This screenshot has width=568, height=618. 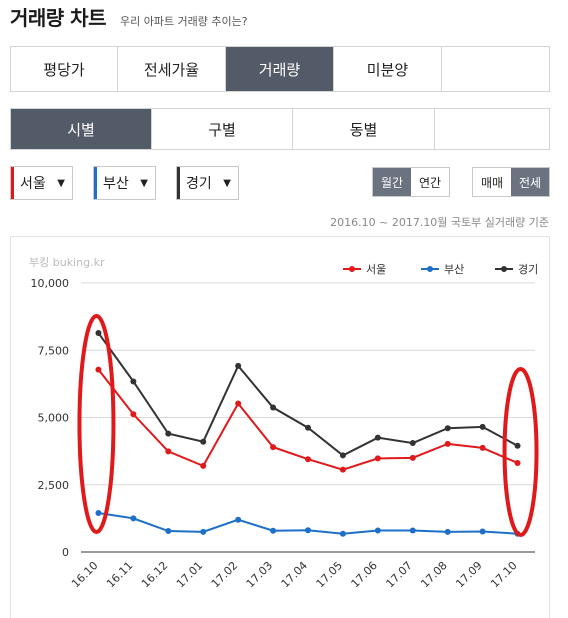 I want to click on region-select-seoul: 서울 ▼, so click(x=41, y=183).